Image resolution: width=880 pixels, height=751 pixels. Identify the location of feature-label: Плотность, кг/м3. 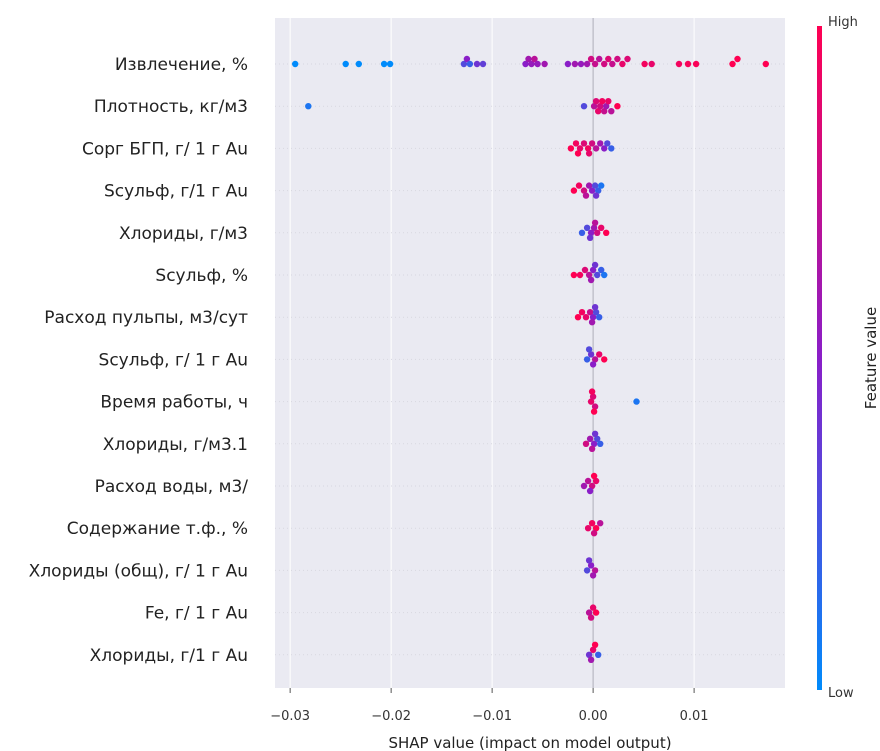
(171, 107).